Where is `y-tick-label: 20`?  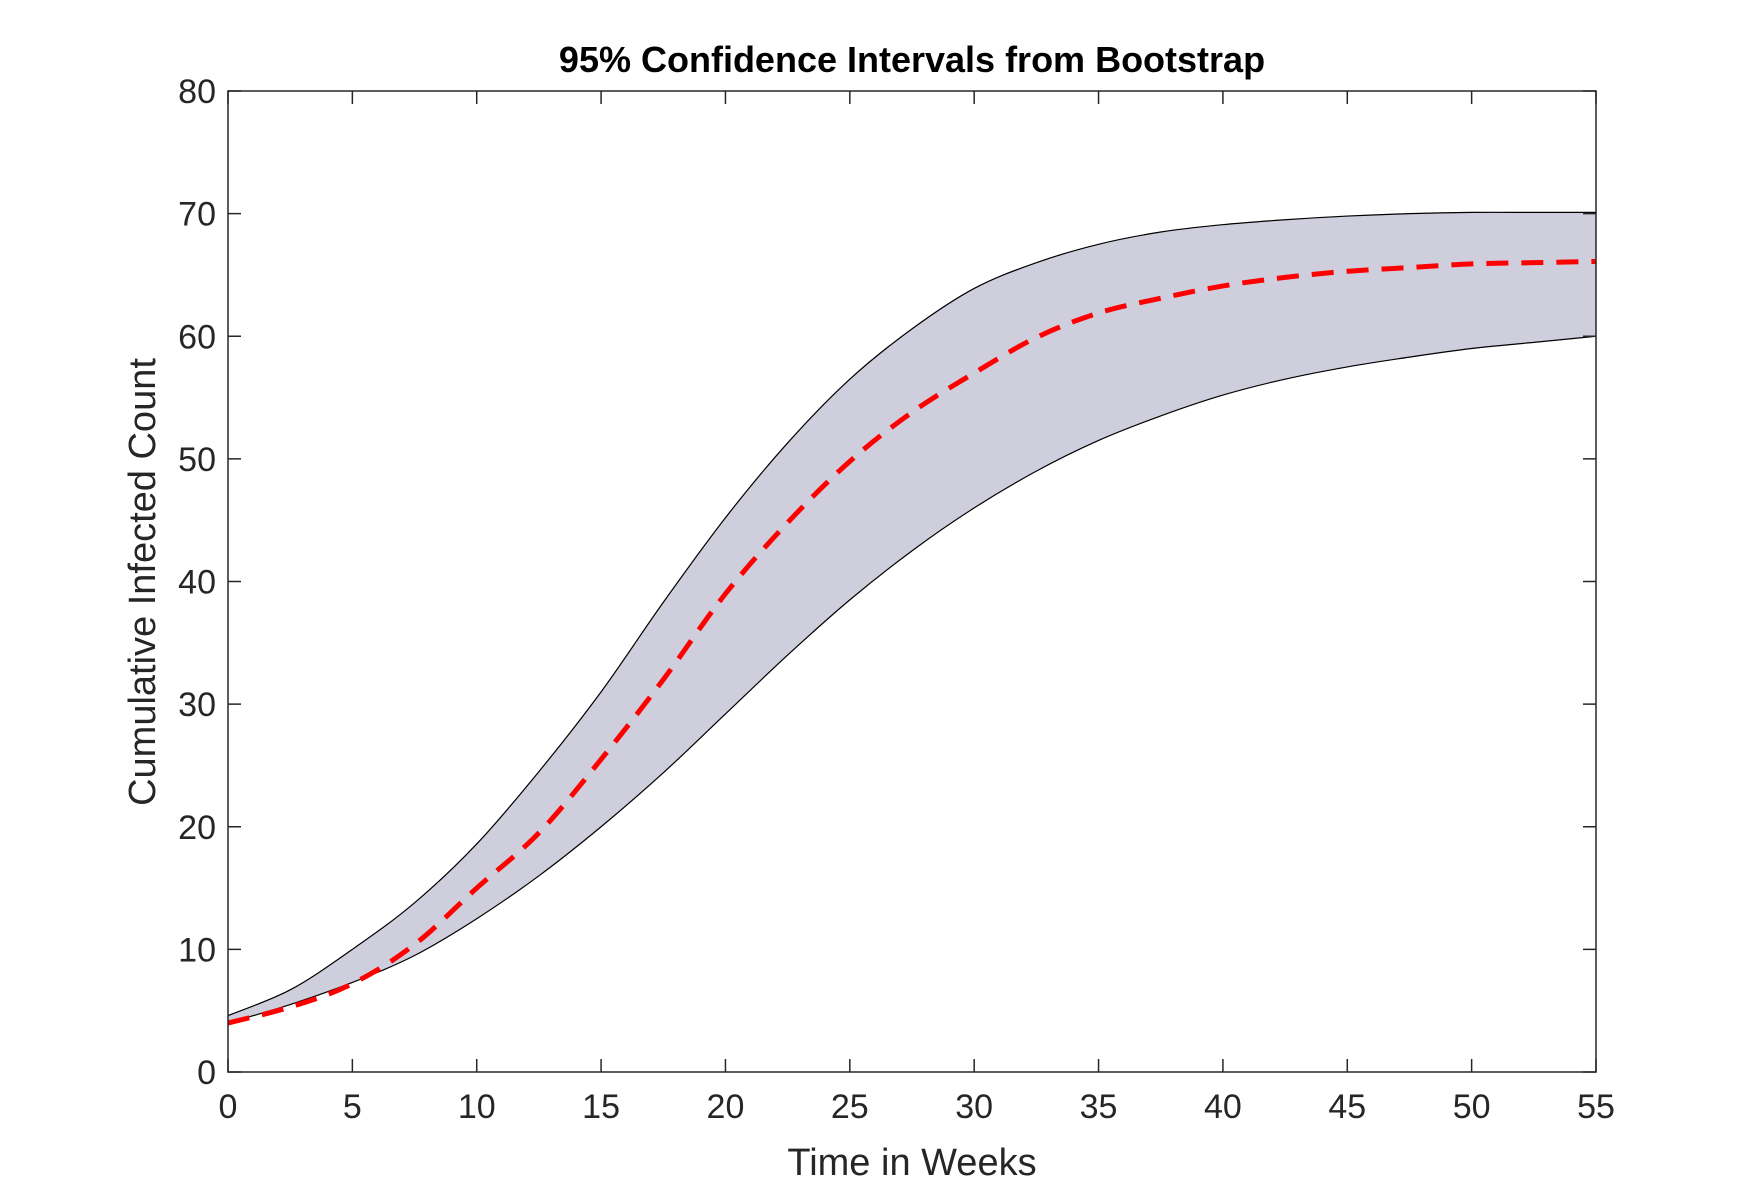
y-tick-label: 20 is located at coordinates (197, 828).